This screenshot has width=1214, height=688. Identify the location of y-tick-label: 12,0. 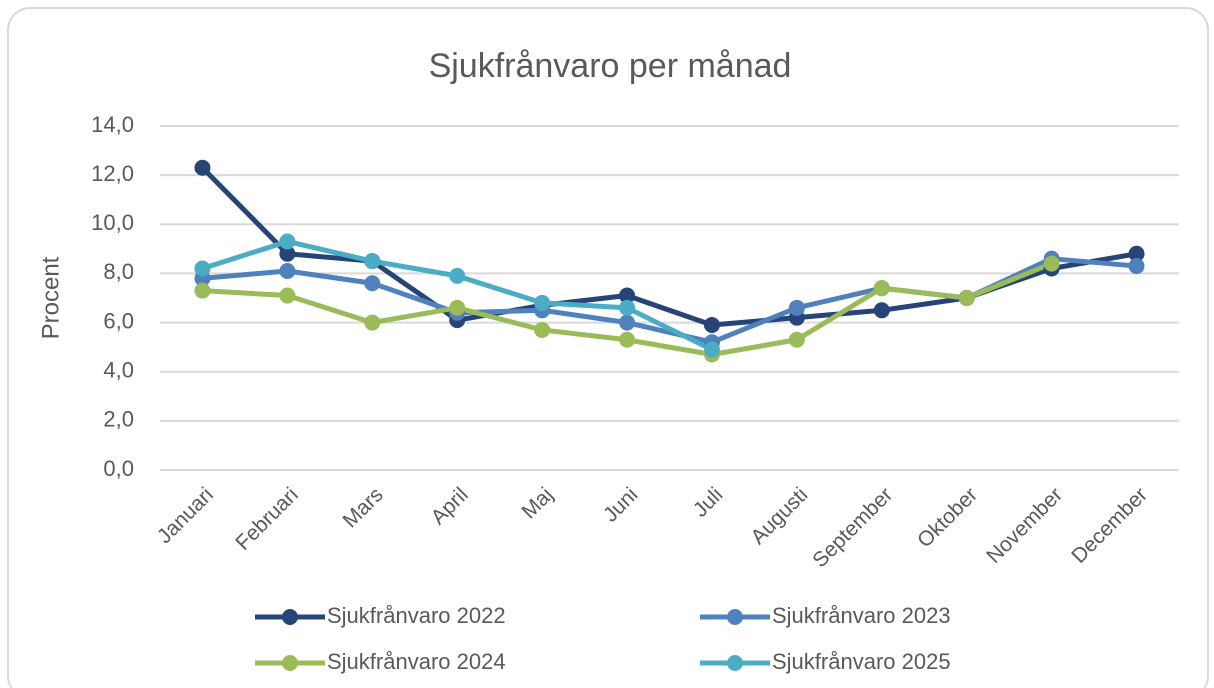
(112, 173).